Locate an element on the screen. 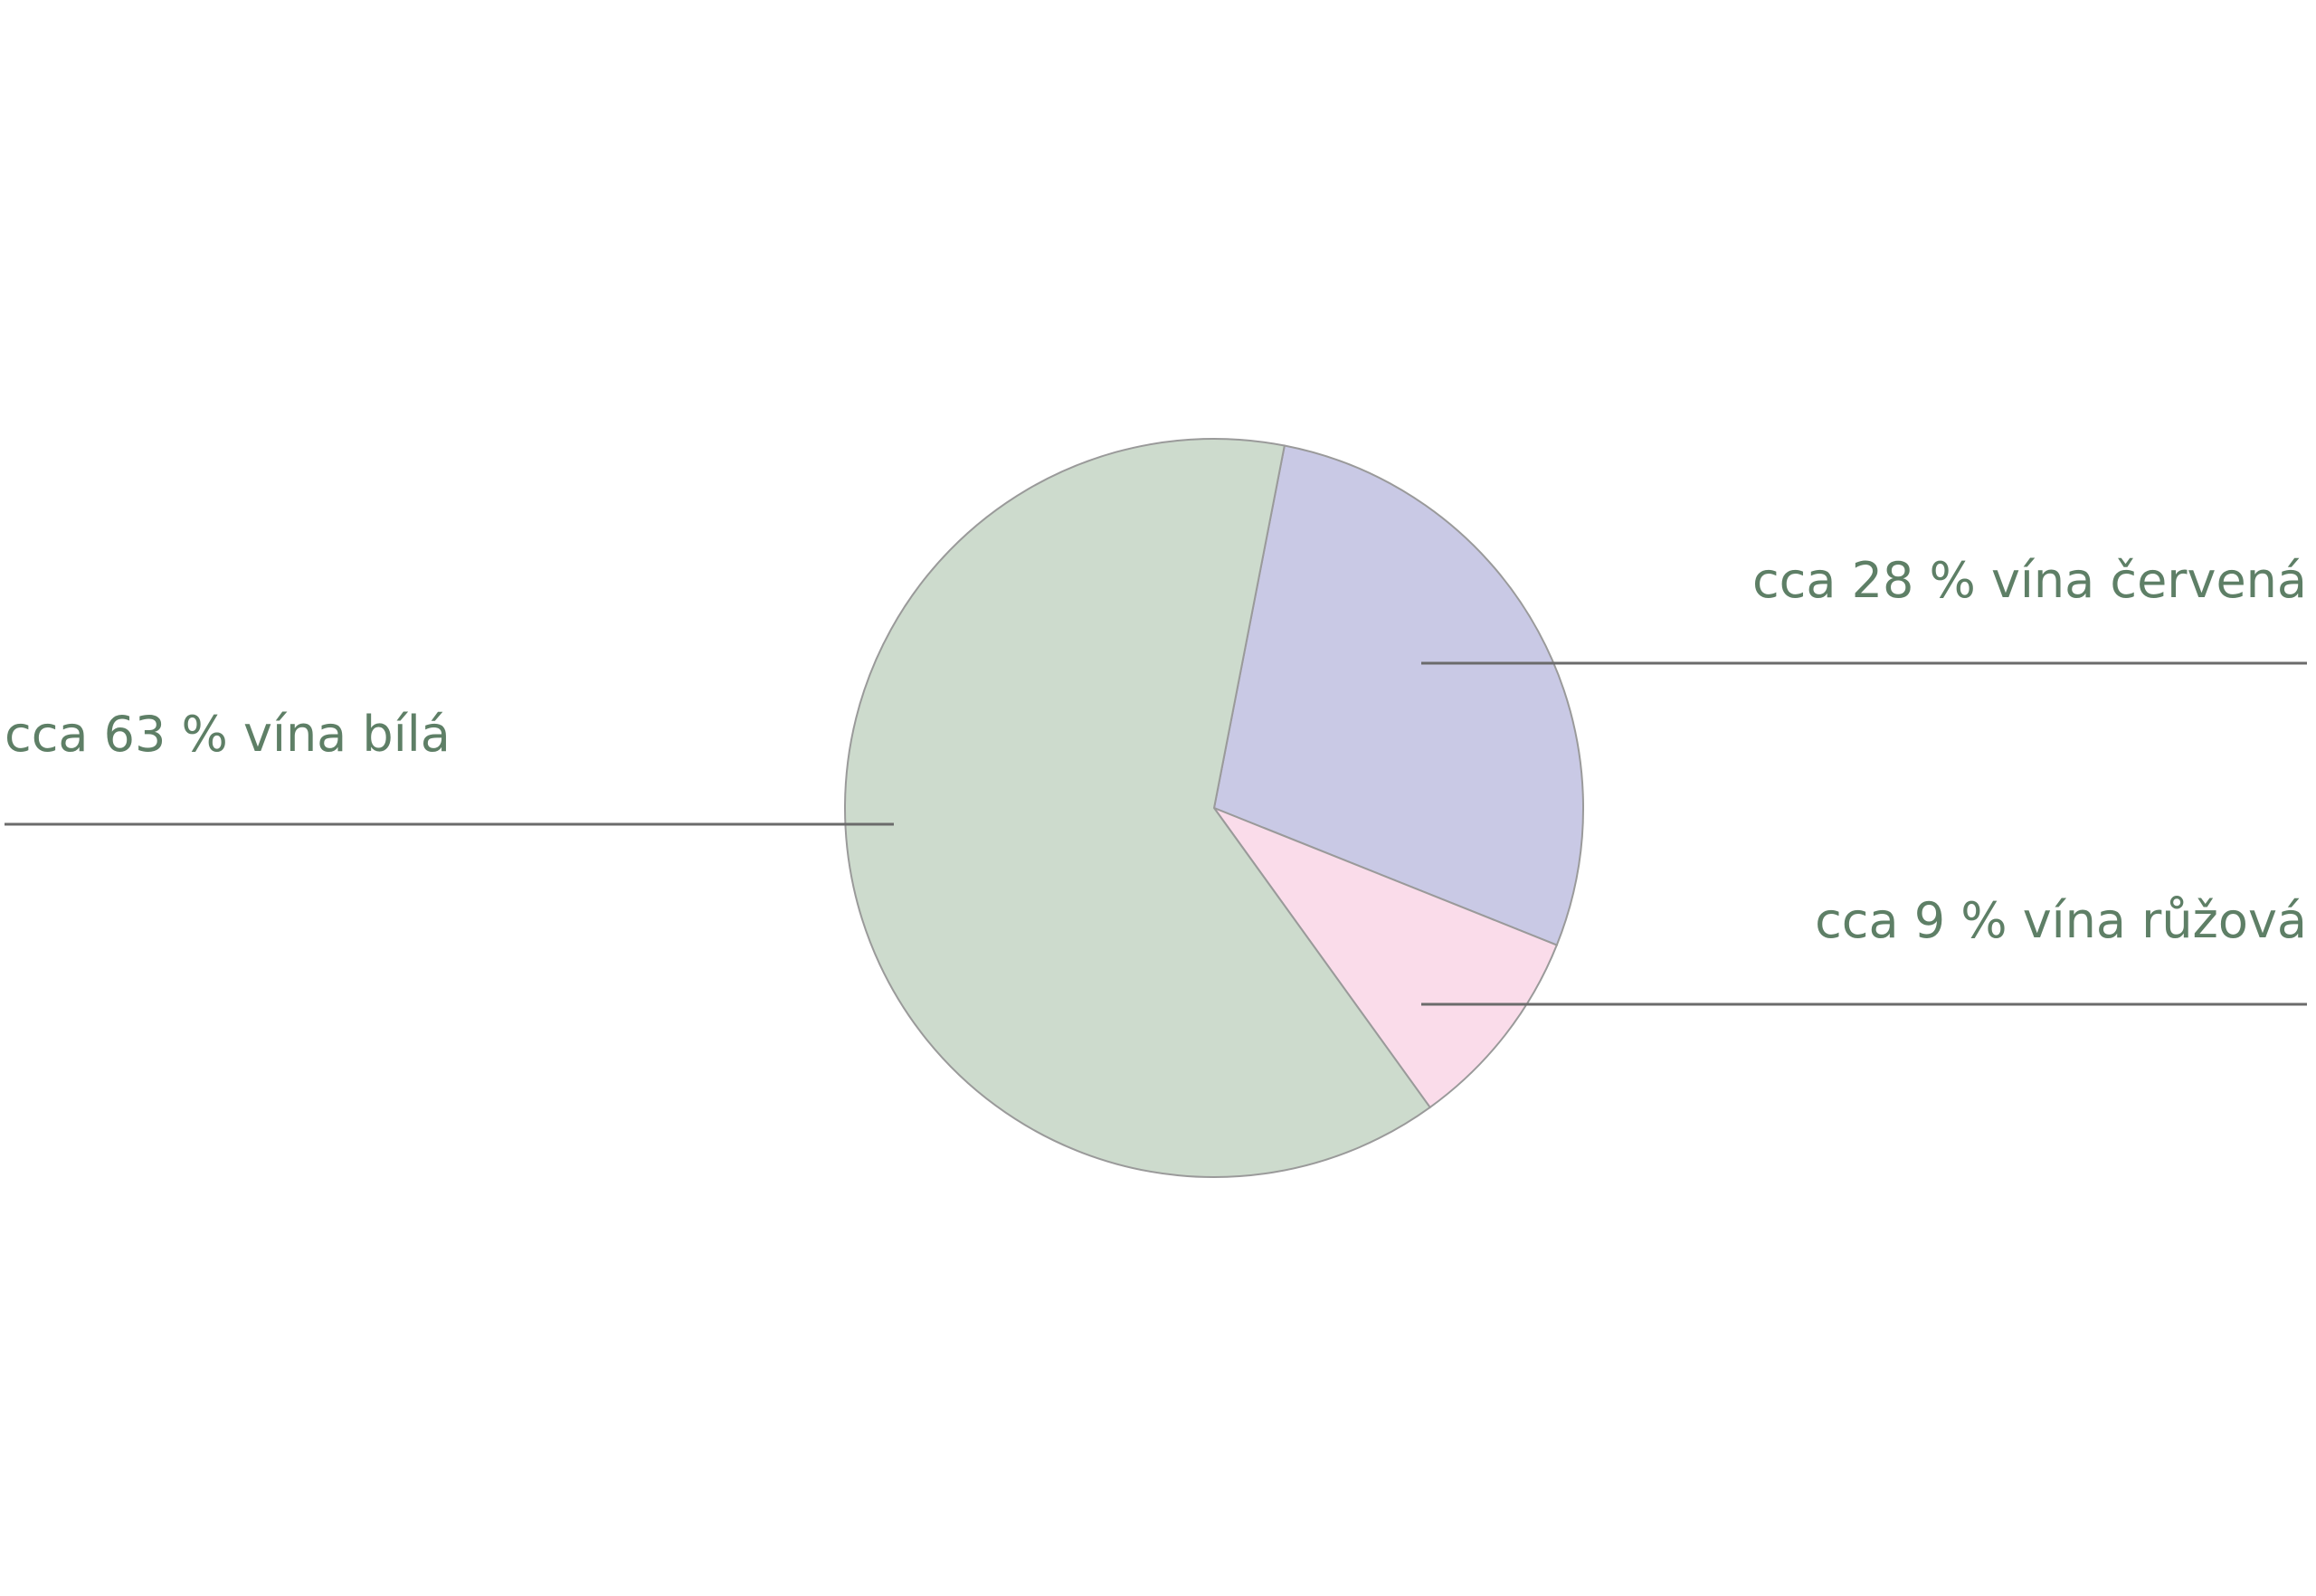 This screenshot has width=2316, height=1596. slice-label: cca 9 % vína růžová is located at coordinates (2061, 920).